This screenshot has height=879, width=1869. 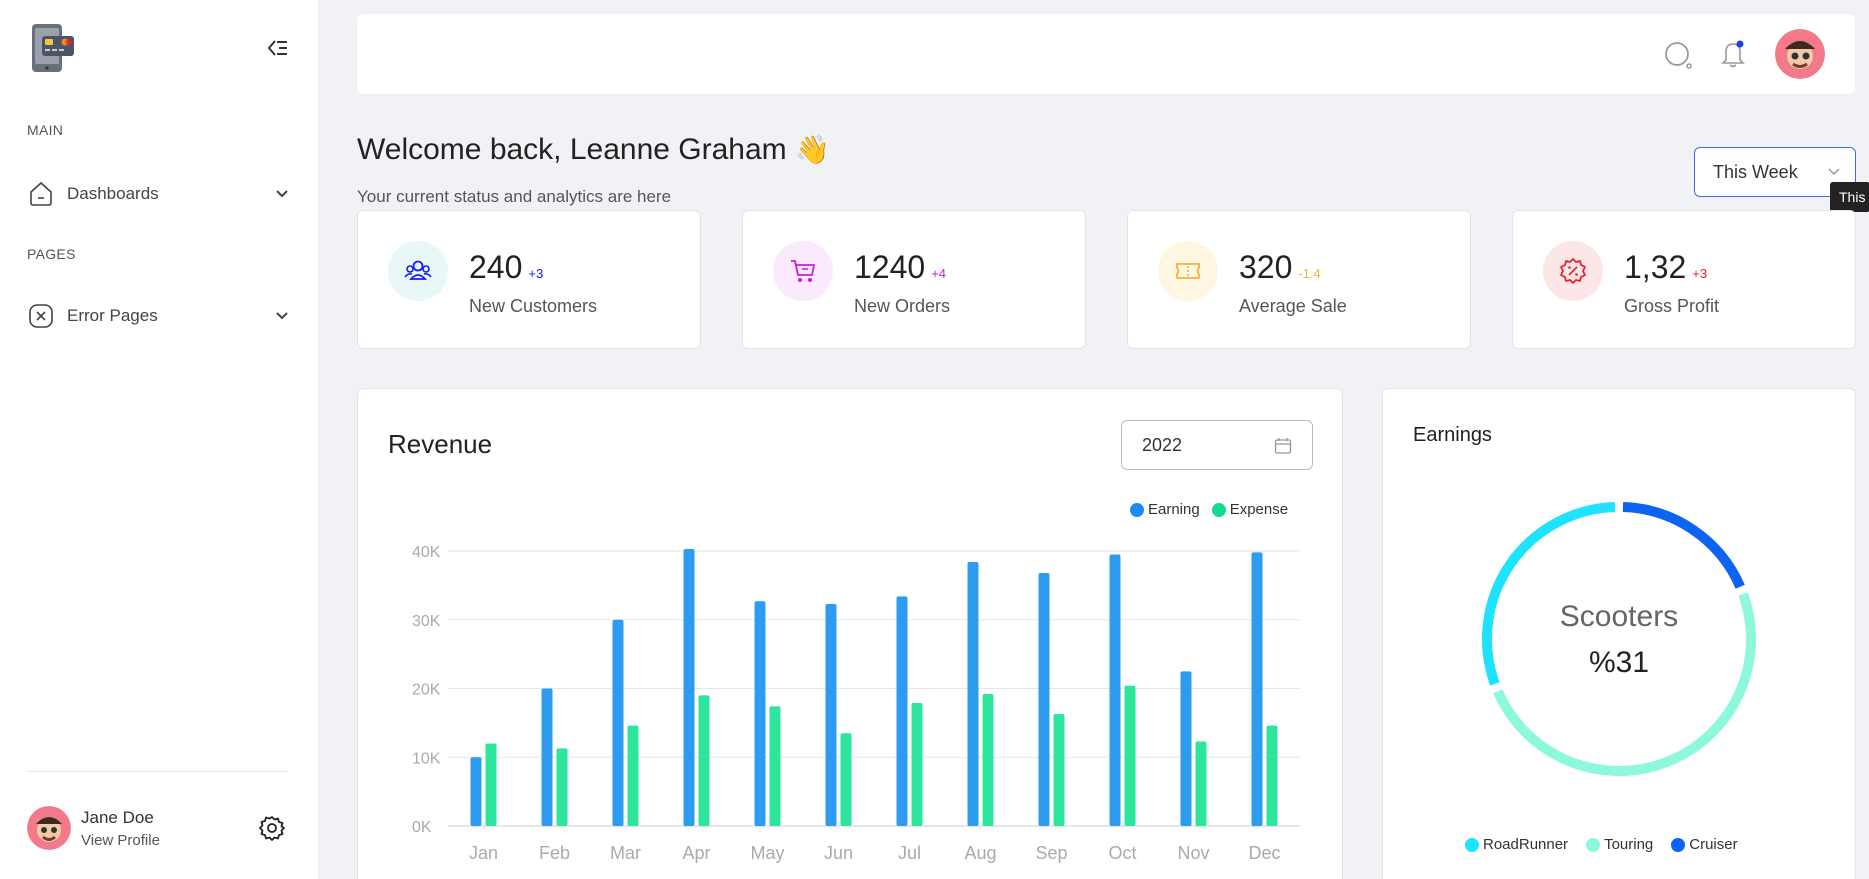 I want to click on period-select: This Week, so click(x=1775, y=172).